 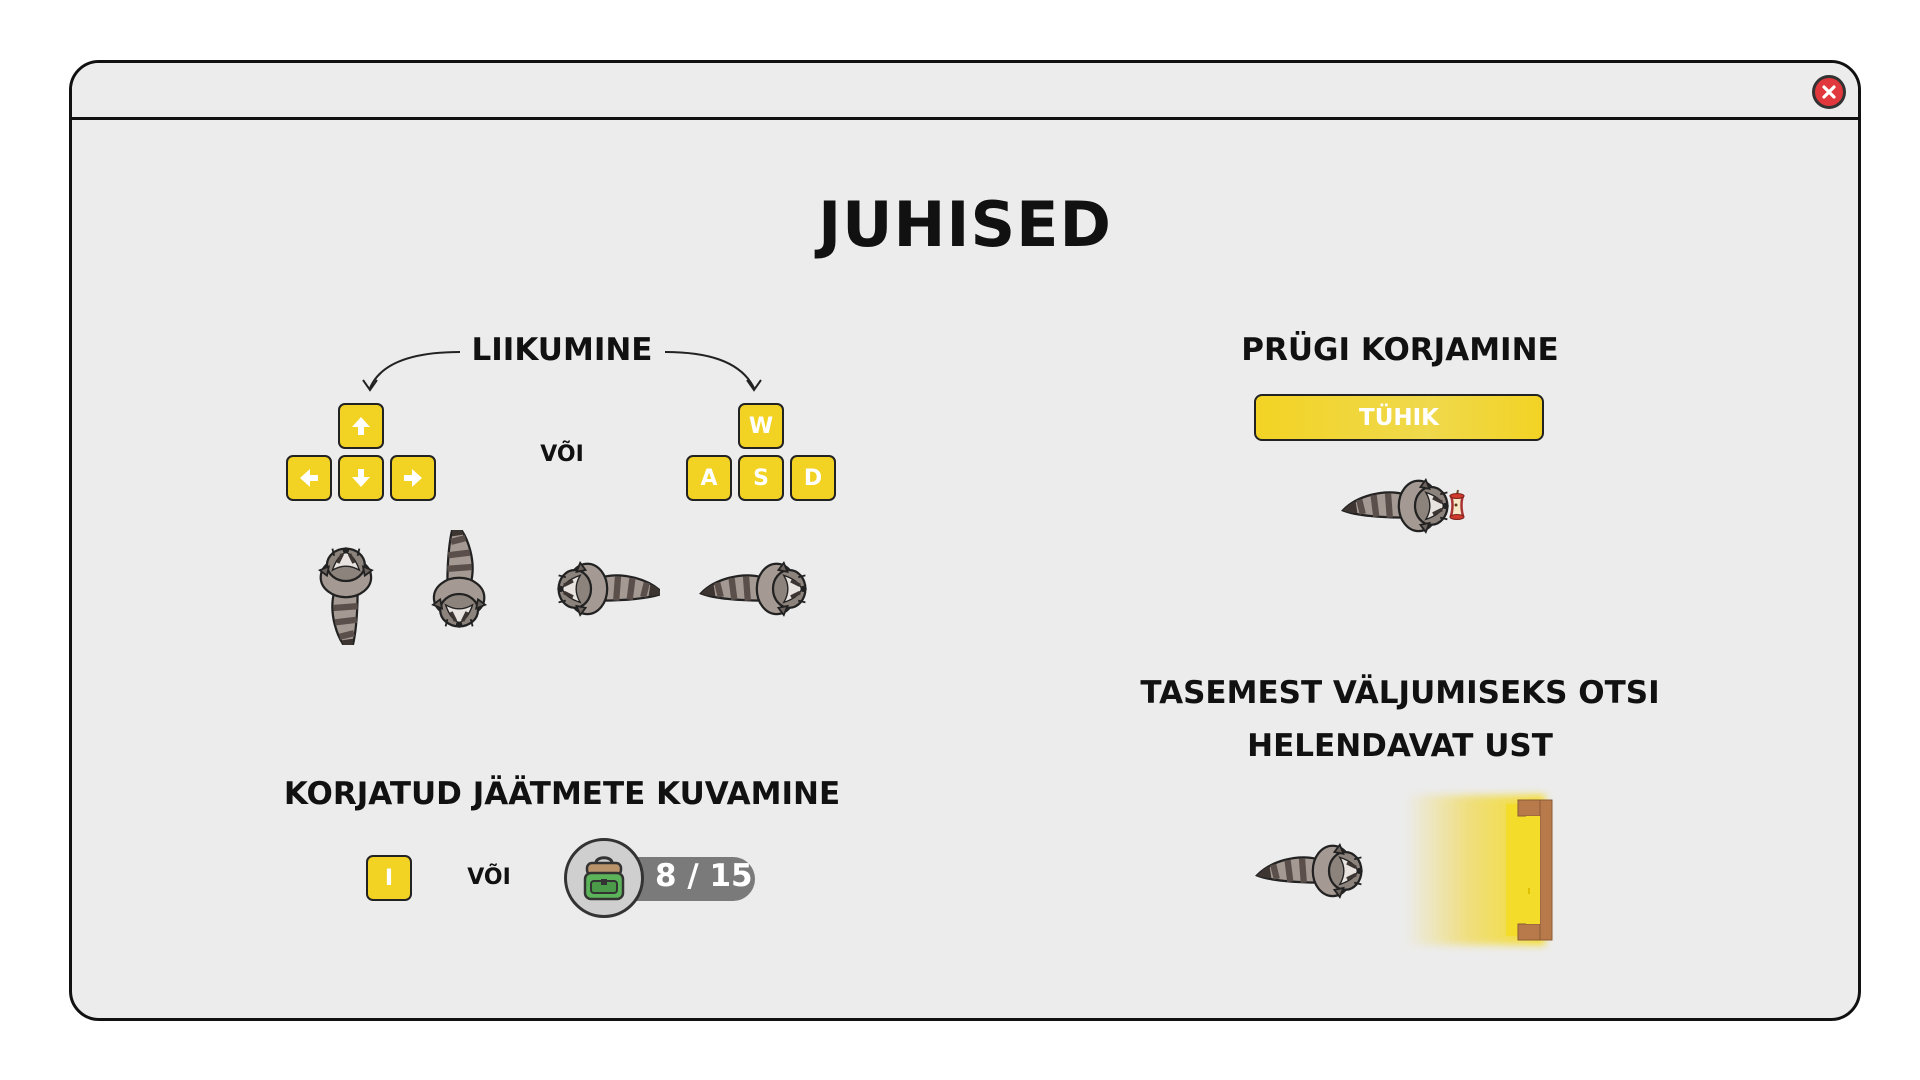 What do you see at coordinates (460, 587) in the screenshot?
I see `raccoon-facing-down-icon` at bounding box center [460, 587].